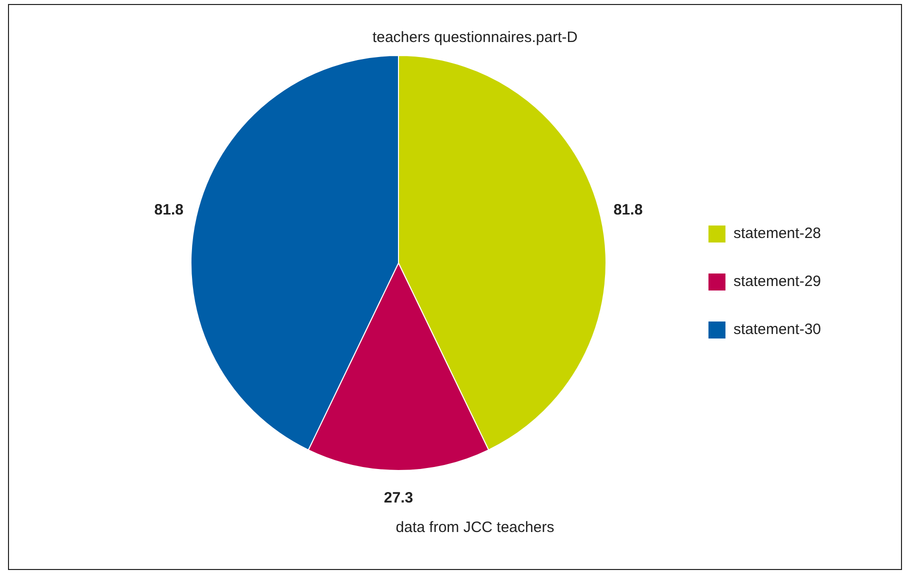 This screenshot has width=910, height=576. Describe the element at coordinates (475, 37) in the screenshot. I see `chart-title: teachers questionnaires.part-D` at that location.